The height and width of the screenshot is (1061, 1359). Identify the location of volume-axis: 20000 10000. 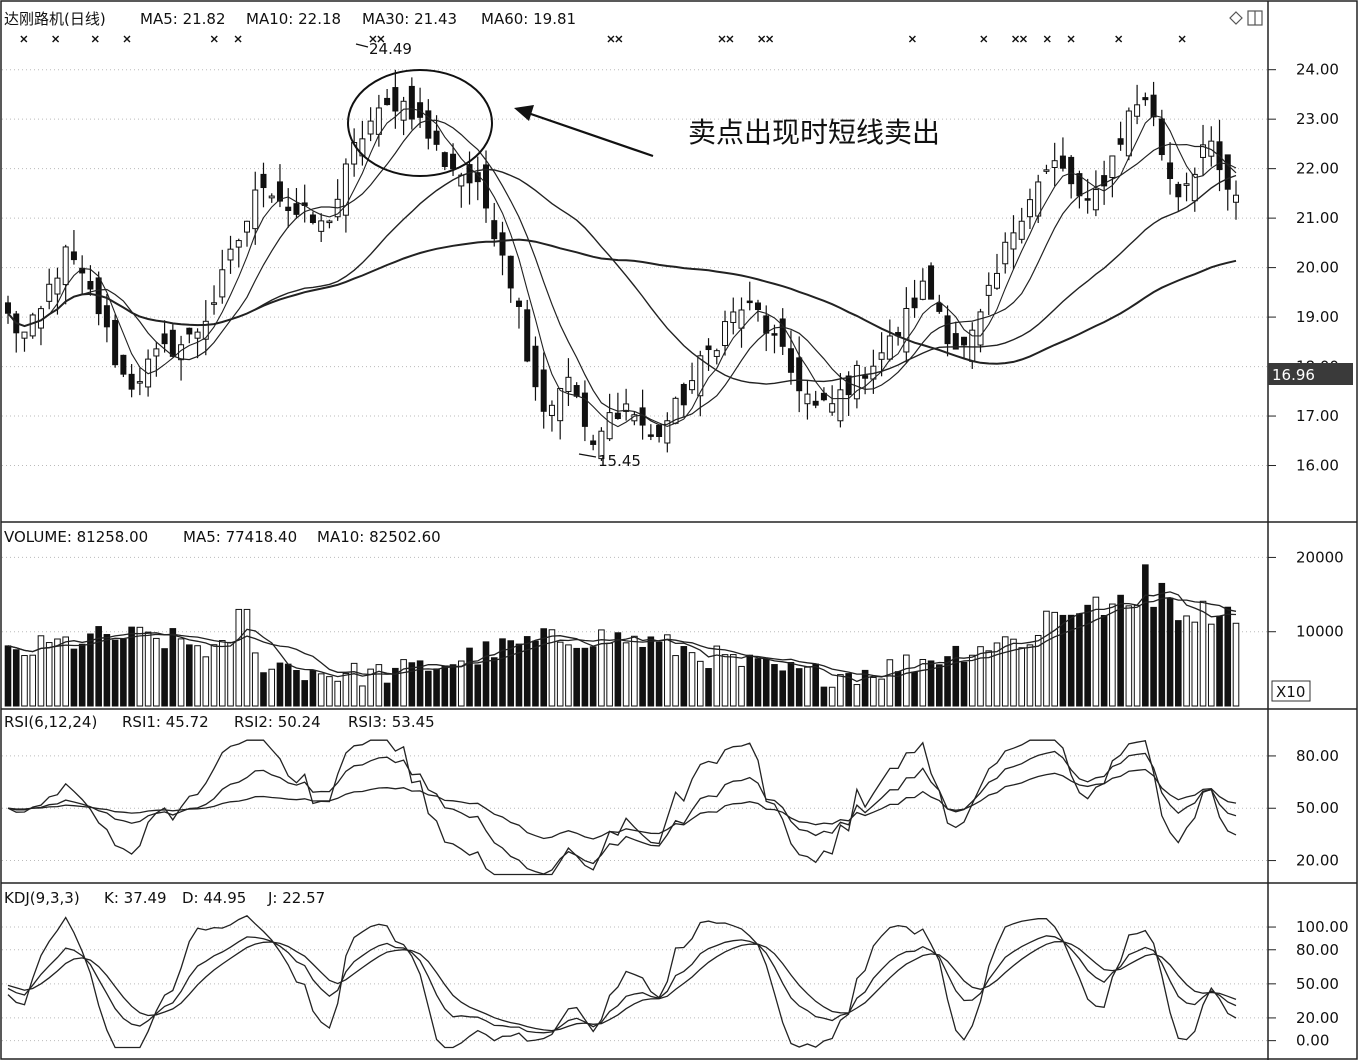
(1306, 594).